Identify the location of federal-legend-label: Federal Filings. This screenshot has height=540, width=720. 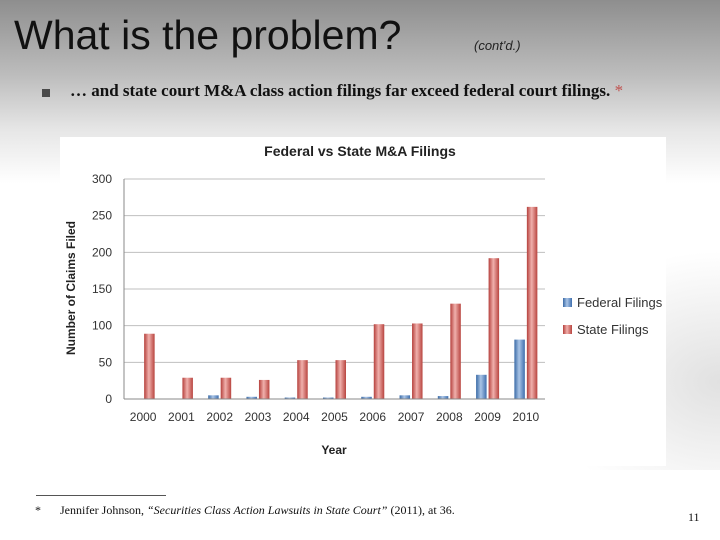
(620, 302).